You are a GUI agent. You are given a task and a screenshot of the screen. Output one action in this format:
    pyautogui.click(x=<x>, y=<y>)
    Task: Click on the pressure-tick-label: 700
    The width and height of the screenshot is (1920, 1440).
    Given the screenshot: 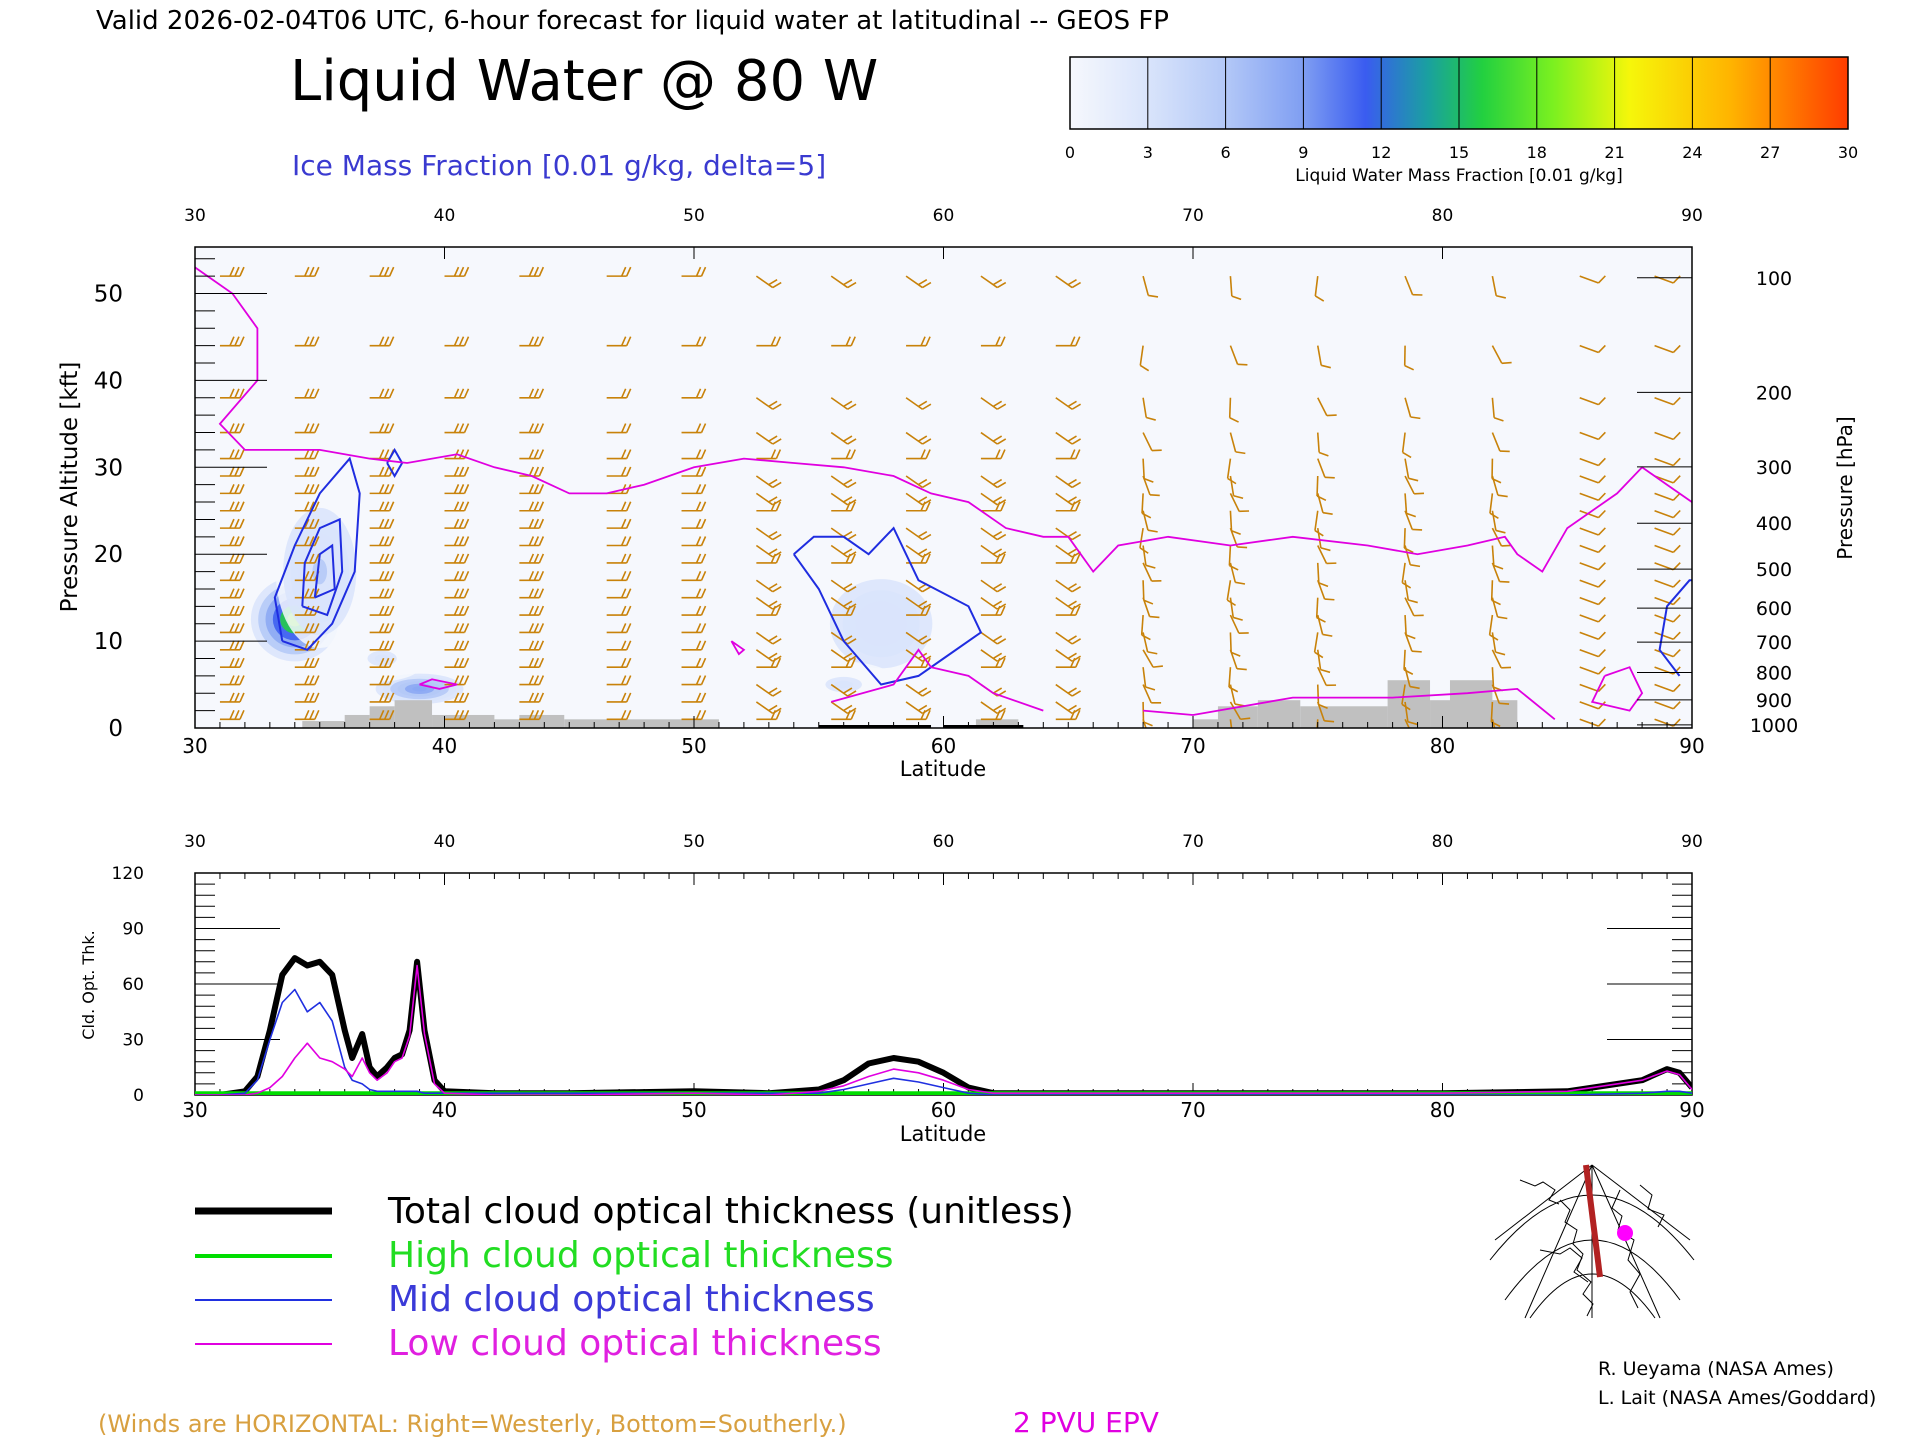 What is the action you would take?
    pyautogui.click(x=1774, y=643)
    